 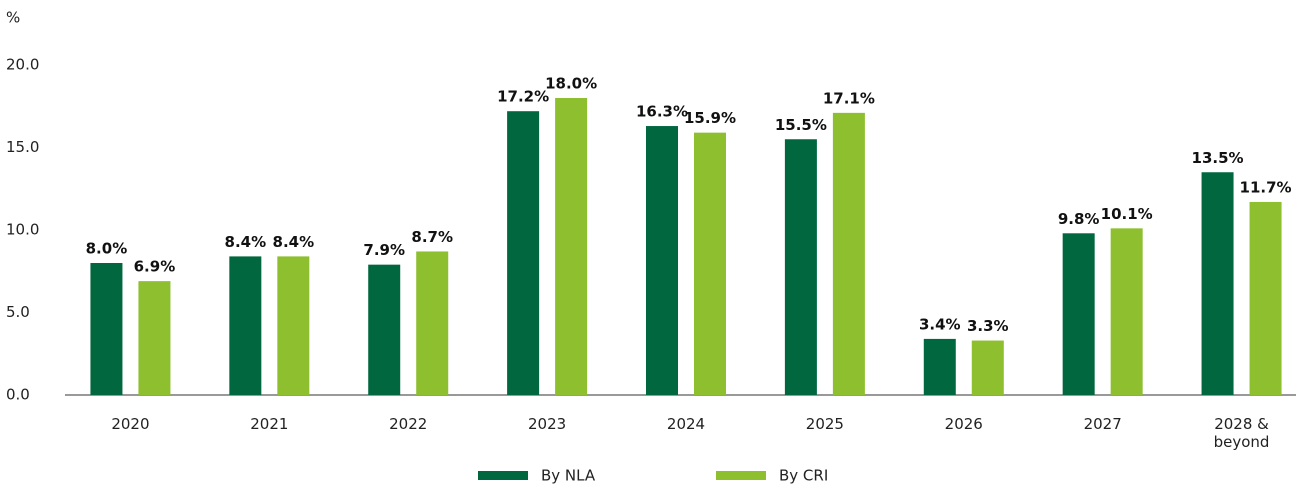 I want to click on x-tick-label: 2026, so click(x=963, y=424).